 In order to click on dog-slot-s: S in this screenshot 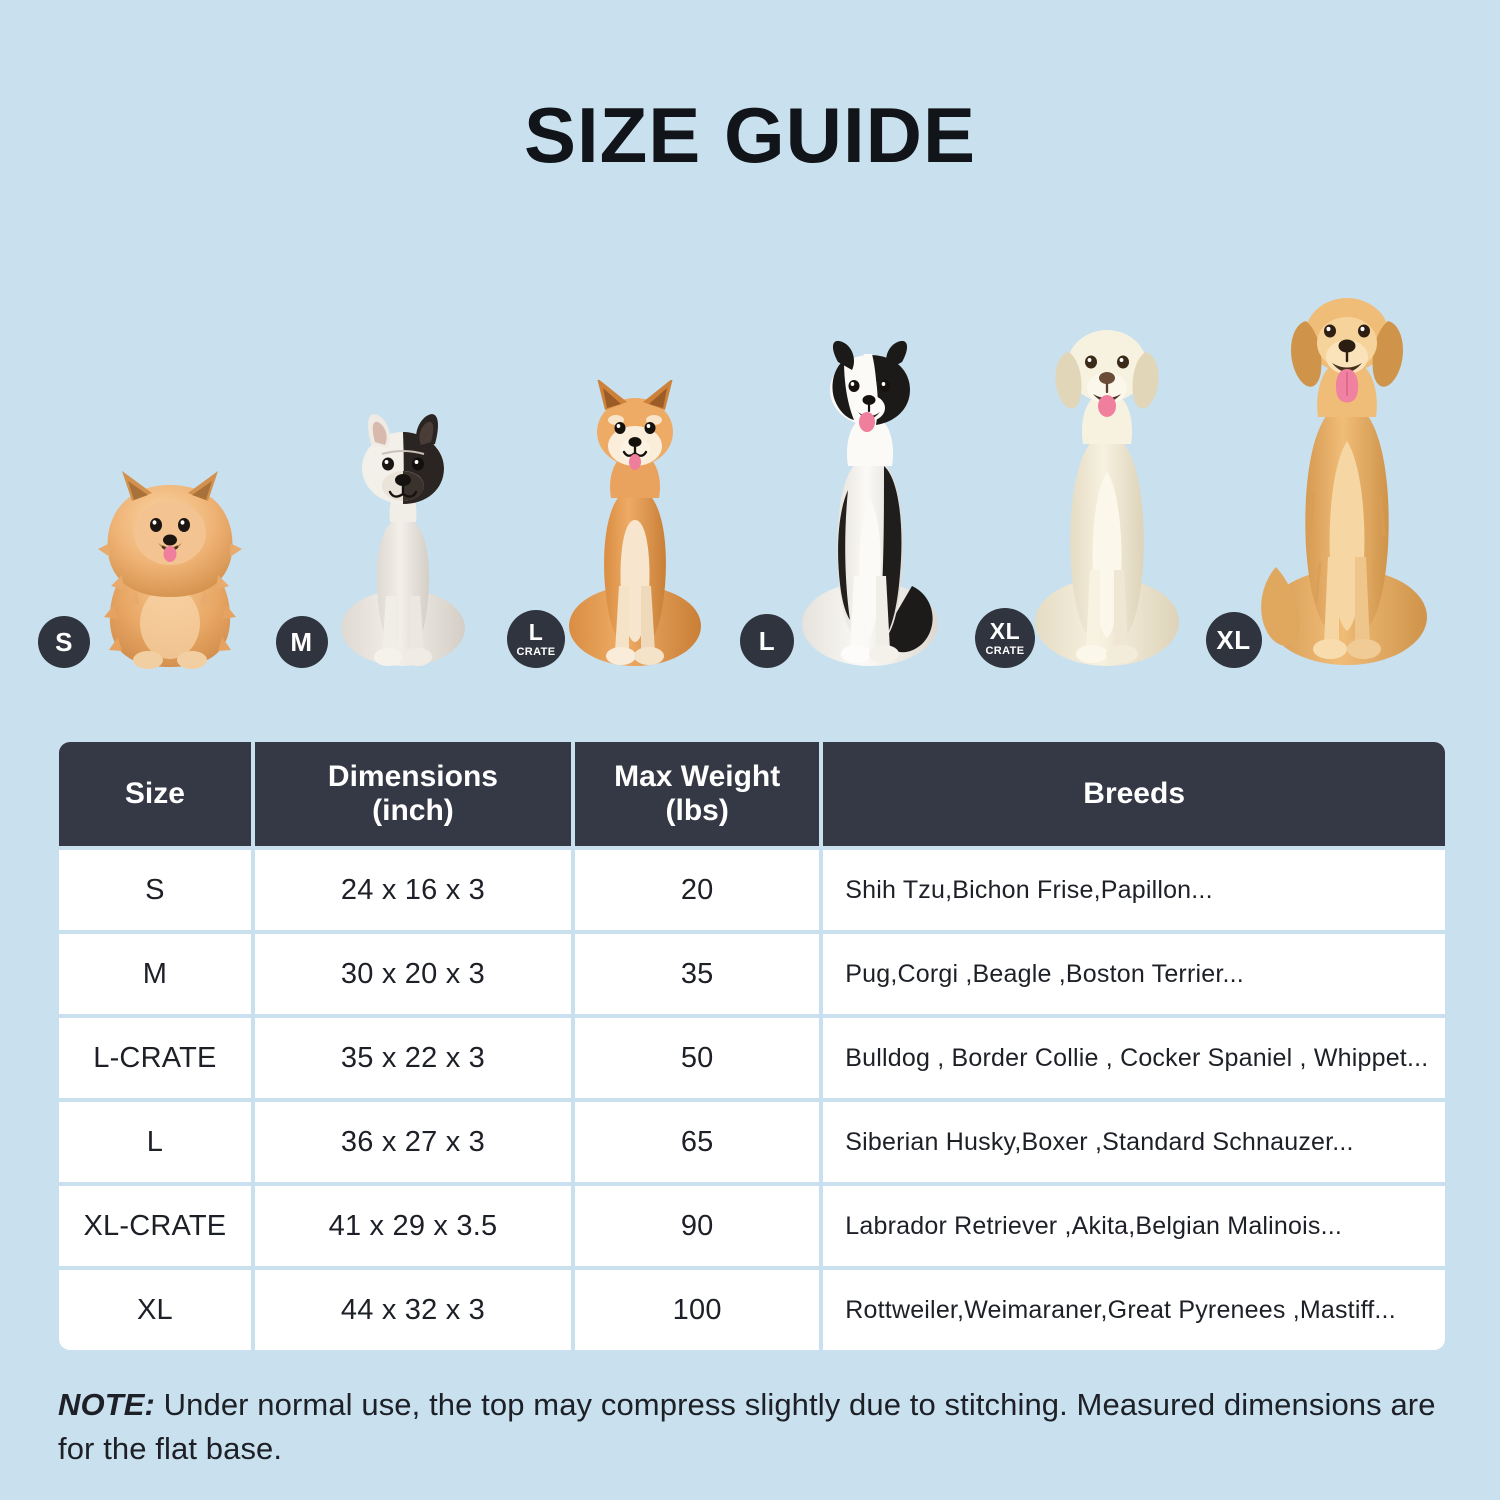, I will do `click(161, 562)`.